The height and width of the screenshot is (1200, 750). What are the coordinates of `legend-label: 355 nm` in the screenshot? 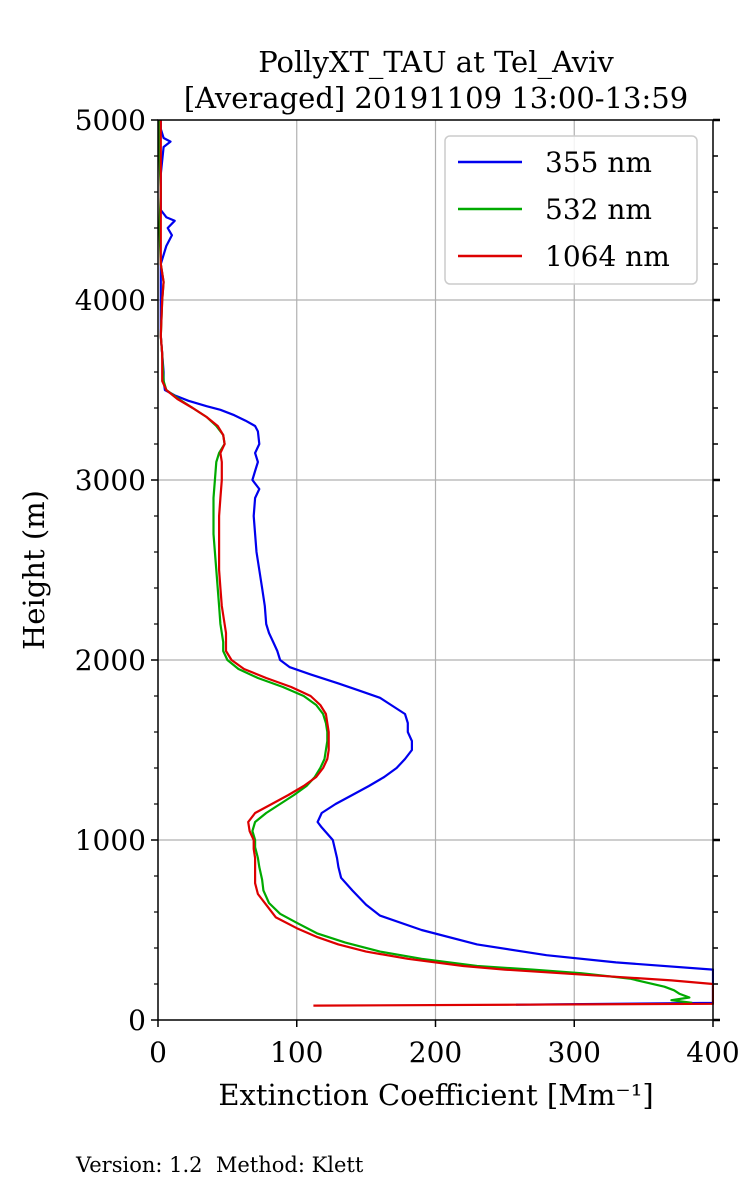 It's located at (598, 162).